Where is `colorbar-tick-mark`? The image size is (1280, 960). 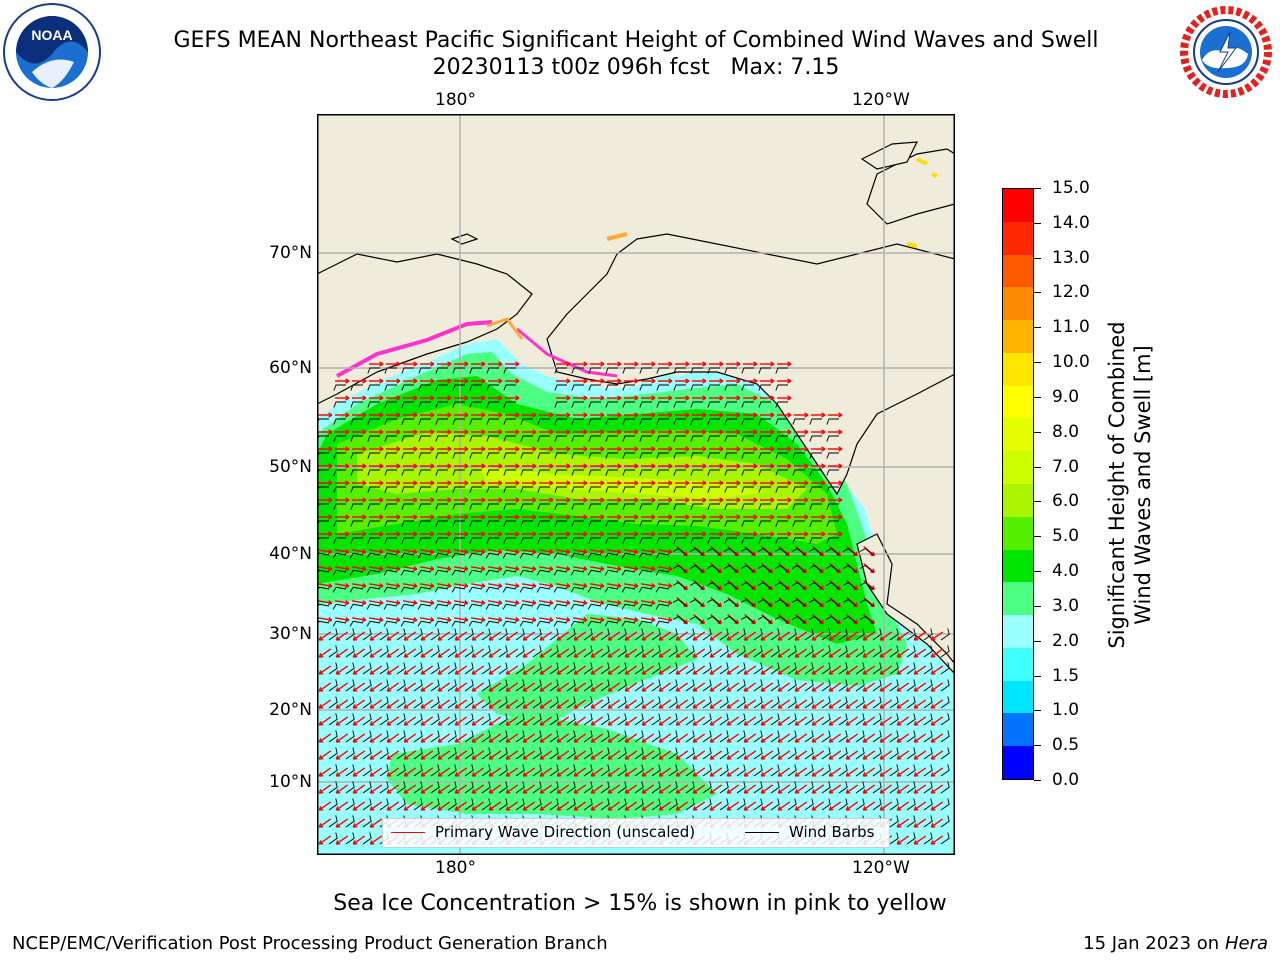
colorbar-tick-mark is located at coordinates (1037, 641).